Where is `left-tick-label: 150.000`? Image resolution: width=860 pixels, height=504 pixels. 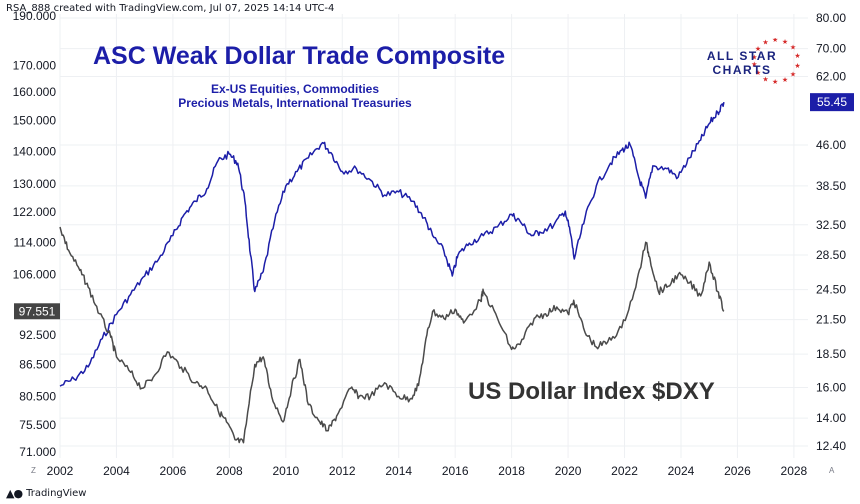 left-tick-label: 150.000 is located at coordinates (35, 121).